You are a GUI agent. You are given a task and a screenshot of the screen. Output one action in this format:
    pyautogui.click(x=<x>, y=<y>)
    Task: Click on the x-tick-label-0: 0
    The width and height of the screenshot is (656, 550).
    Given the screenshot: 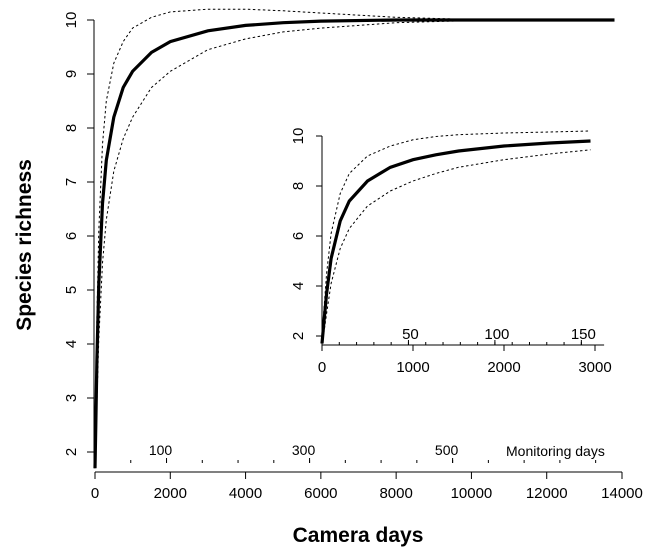 What is the action you would take?
    pyautogui.click(x=95, y=493)
    